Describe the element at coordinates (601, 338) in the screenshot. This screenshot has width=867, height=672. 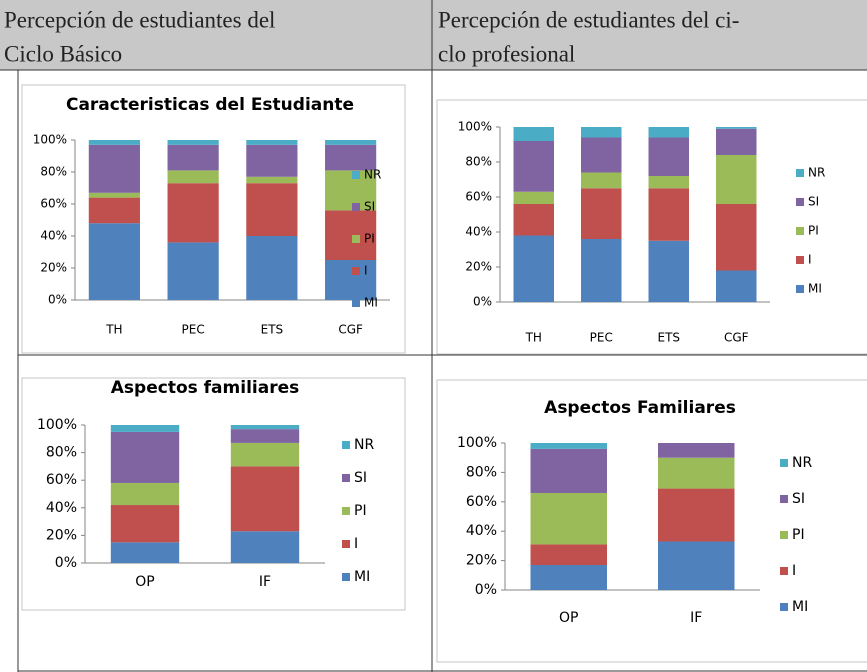
I see `x-tick-label: PEC` at that location.